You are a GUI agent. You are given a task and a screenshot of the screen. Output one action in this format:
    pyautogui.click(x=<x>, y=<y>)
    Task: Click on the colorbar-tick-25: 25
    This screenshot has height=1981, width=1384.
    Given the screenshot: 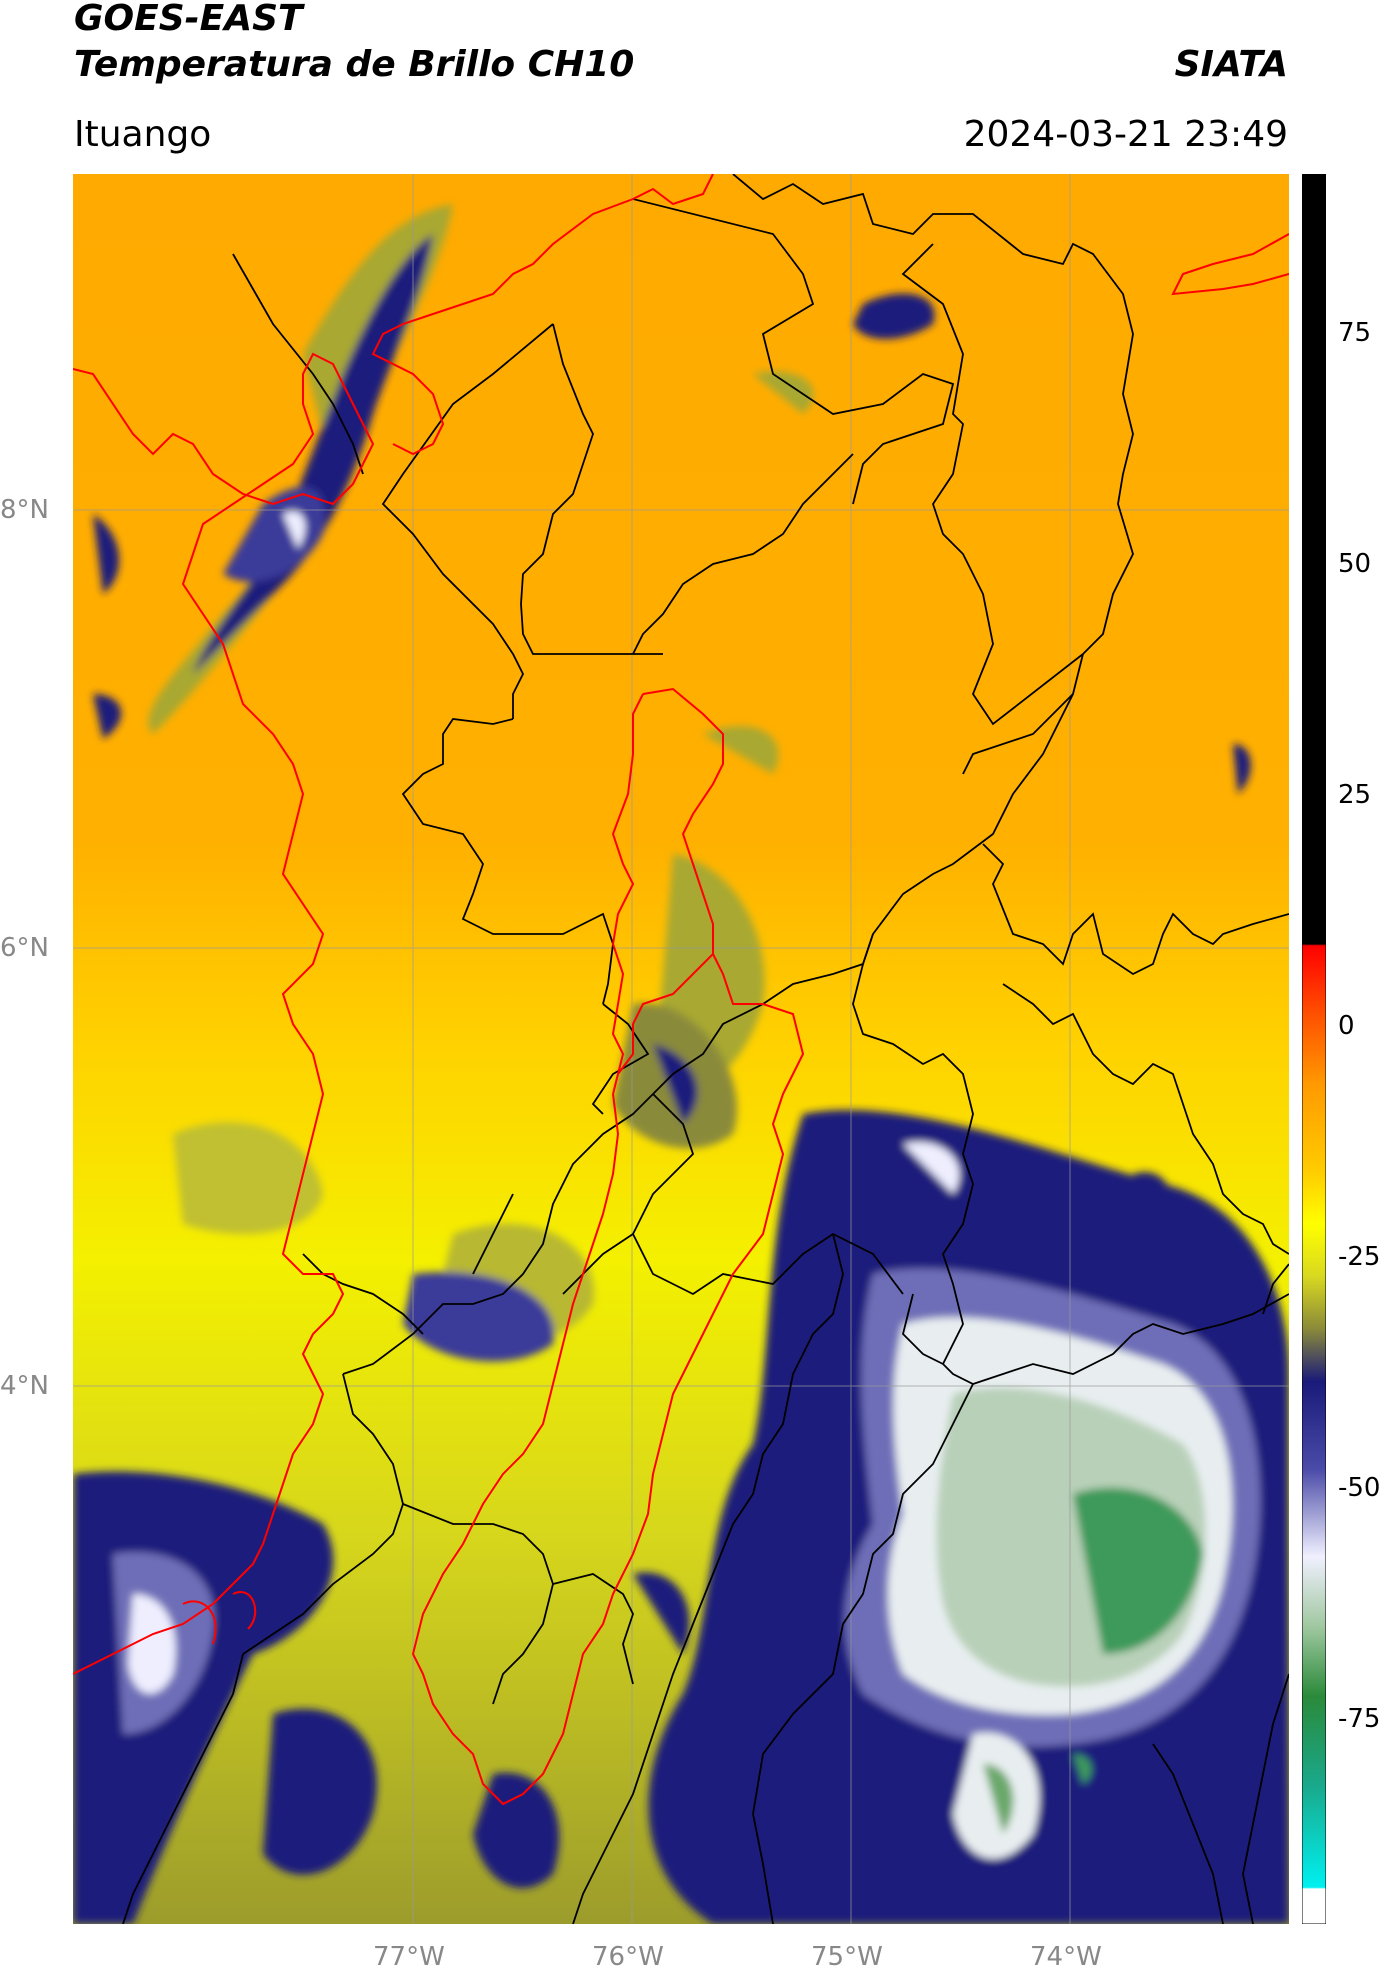 What is the action you would take?
    pyautogui.click(x=1355, y=795)
    